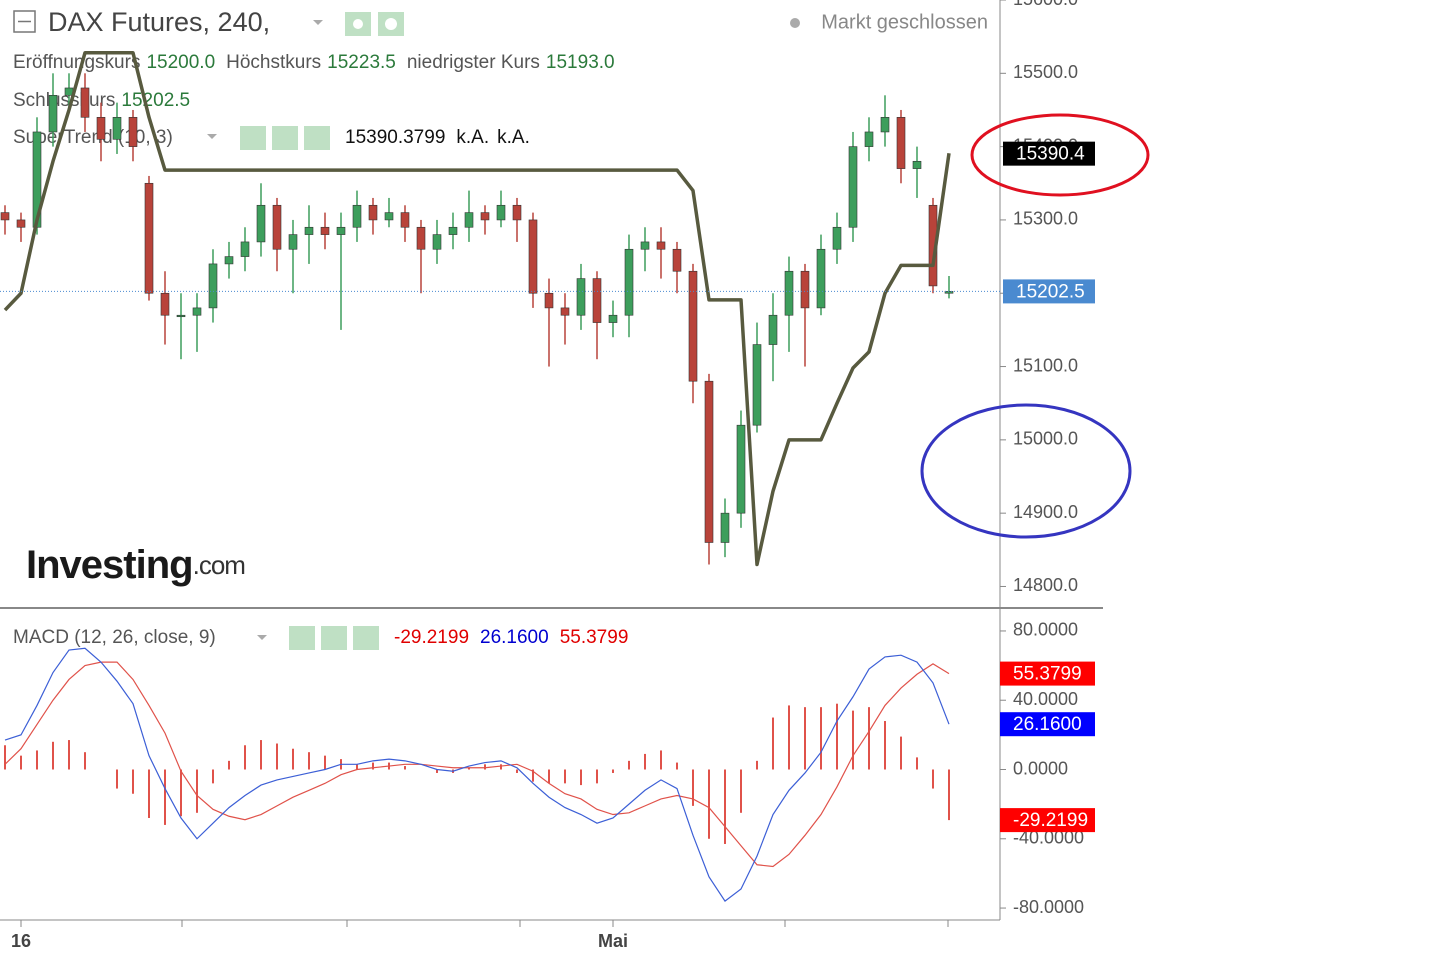  Describe the element at coordinates (64, 100) in the screenshot. I see `readout-name: Schlusskurs` at that location.